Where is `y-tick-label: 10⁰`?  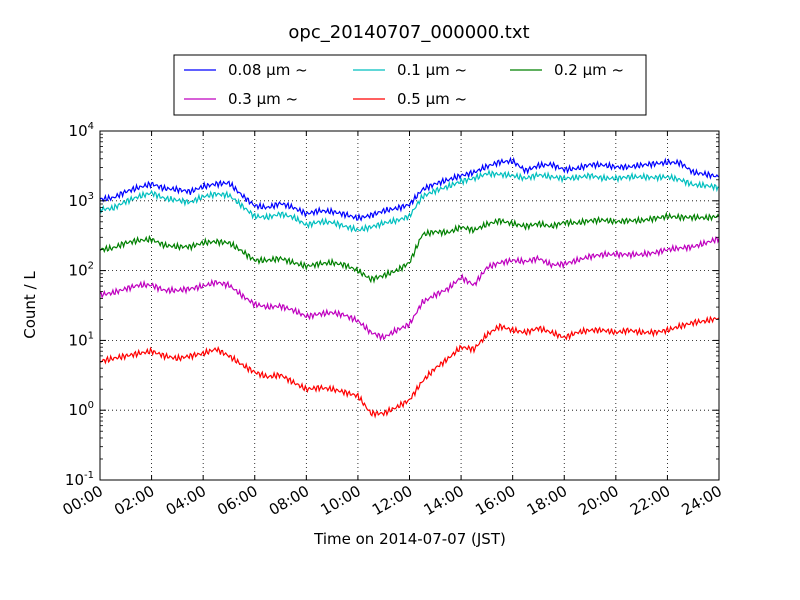 y-tick-label: 10⁰ is located at coordinates (81, 409).